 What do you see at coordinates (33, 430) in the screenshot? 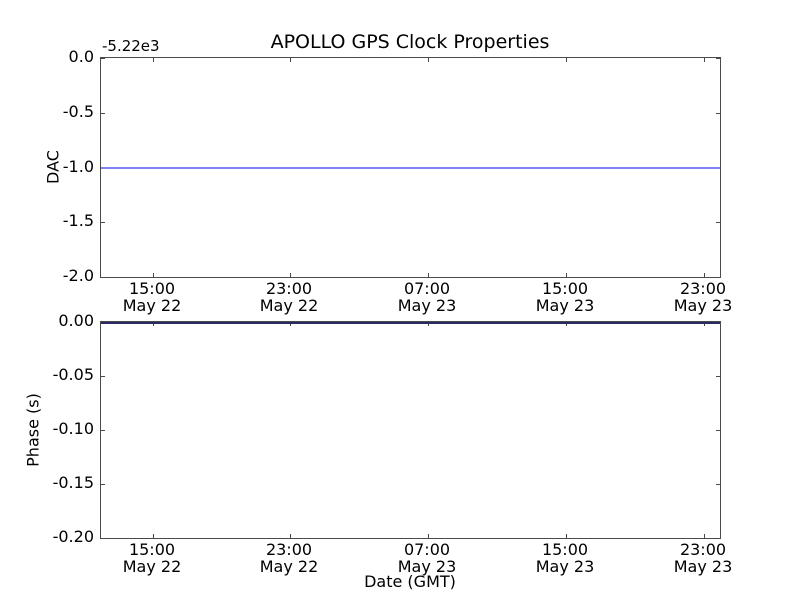
I see `phase-axis-label: Phase (s)` at bounding box center [33, 430].